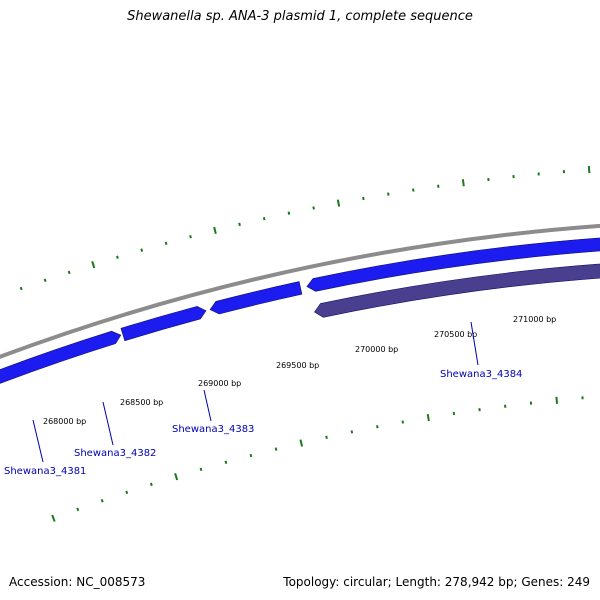  I want to click on gene-arrow-forward-long, so click(453, 262).